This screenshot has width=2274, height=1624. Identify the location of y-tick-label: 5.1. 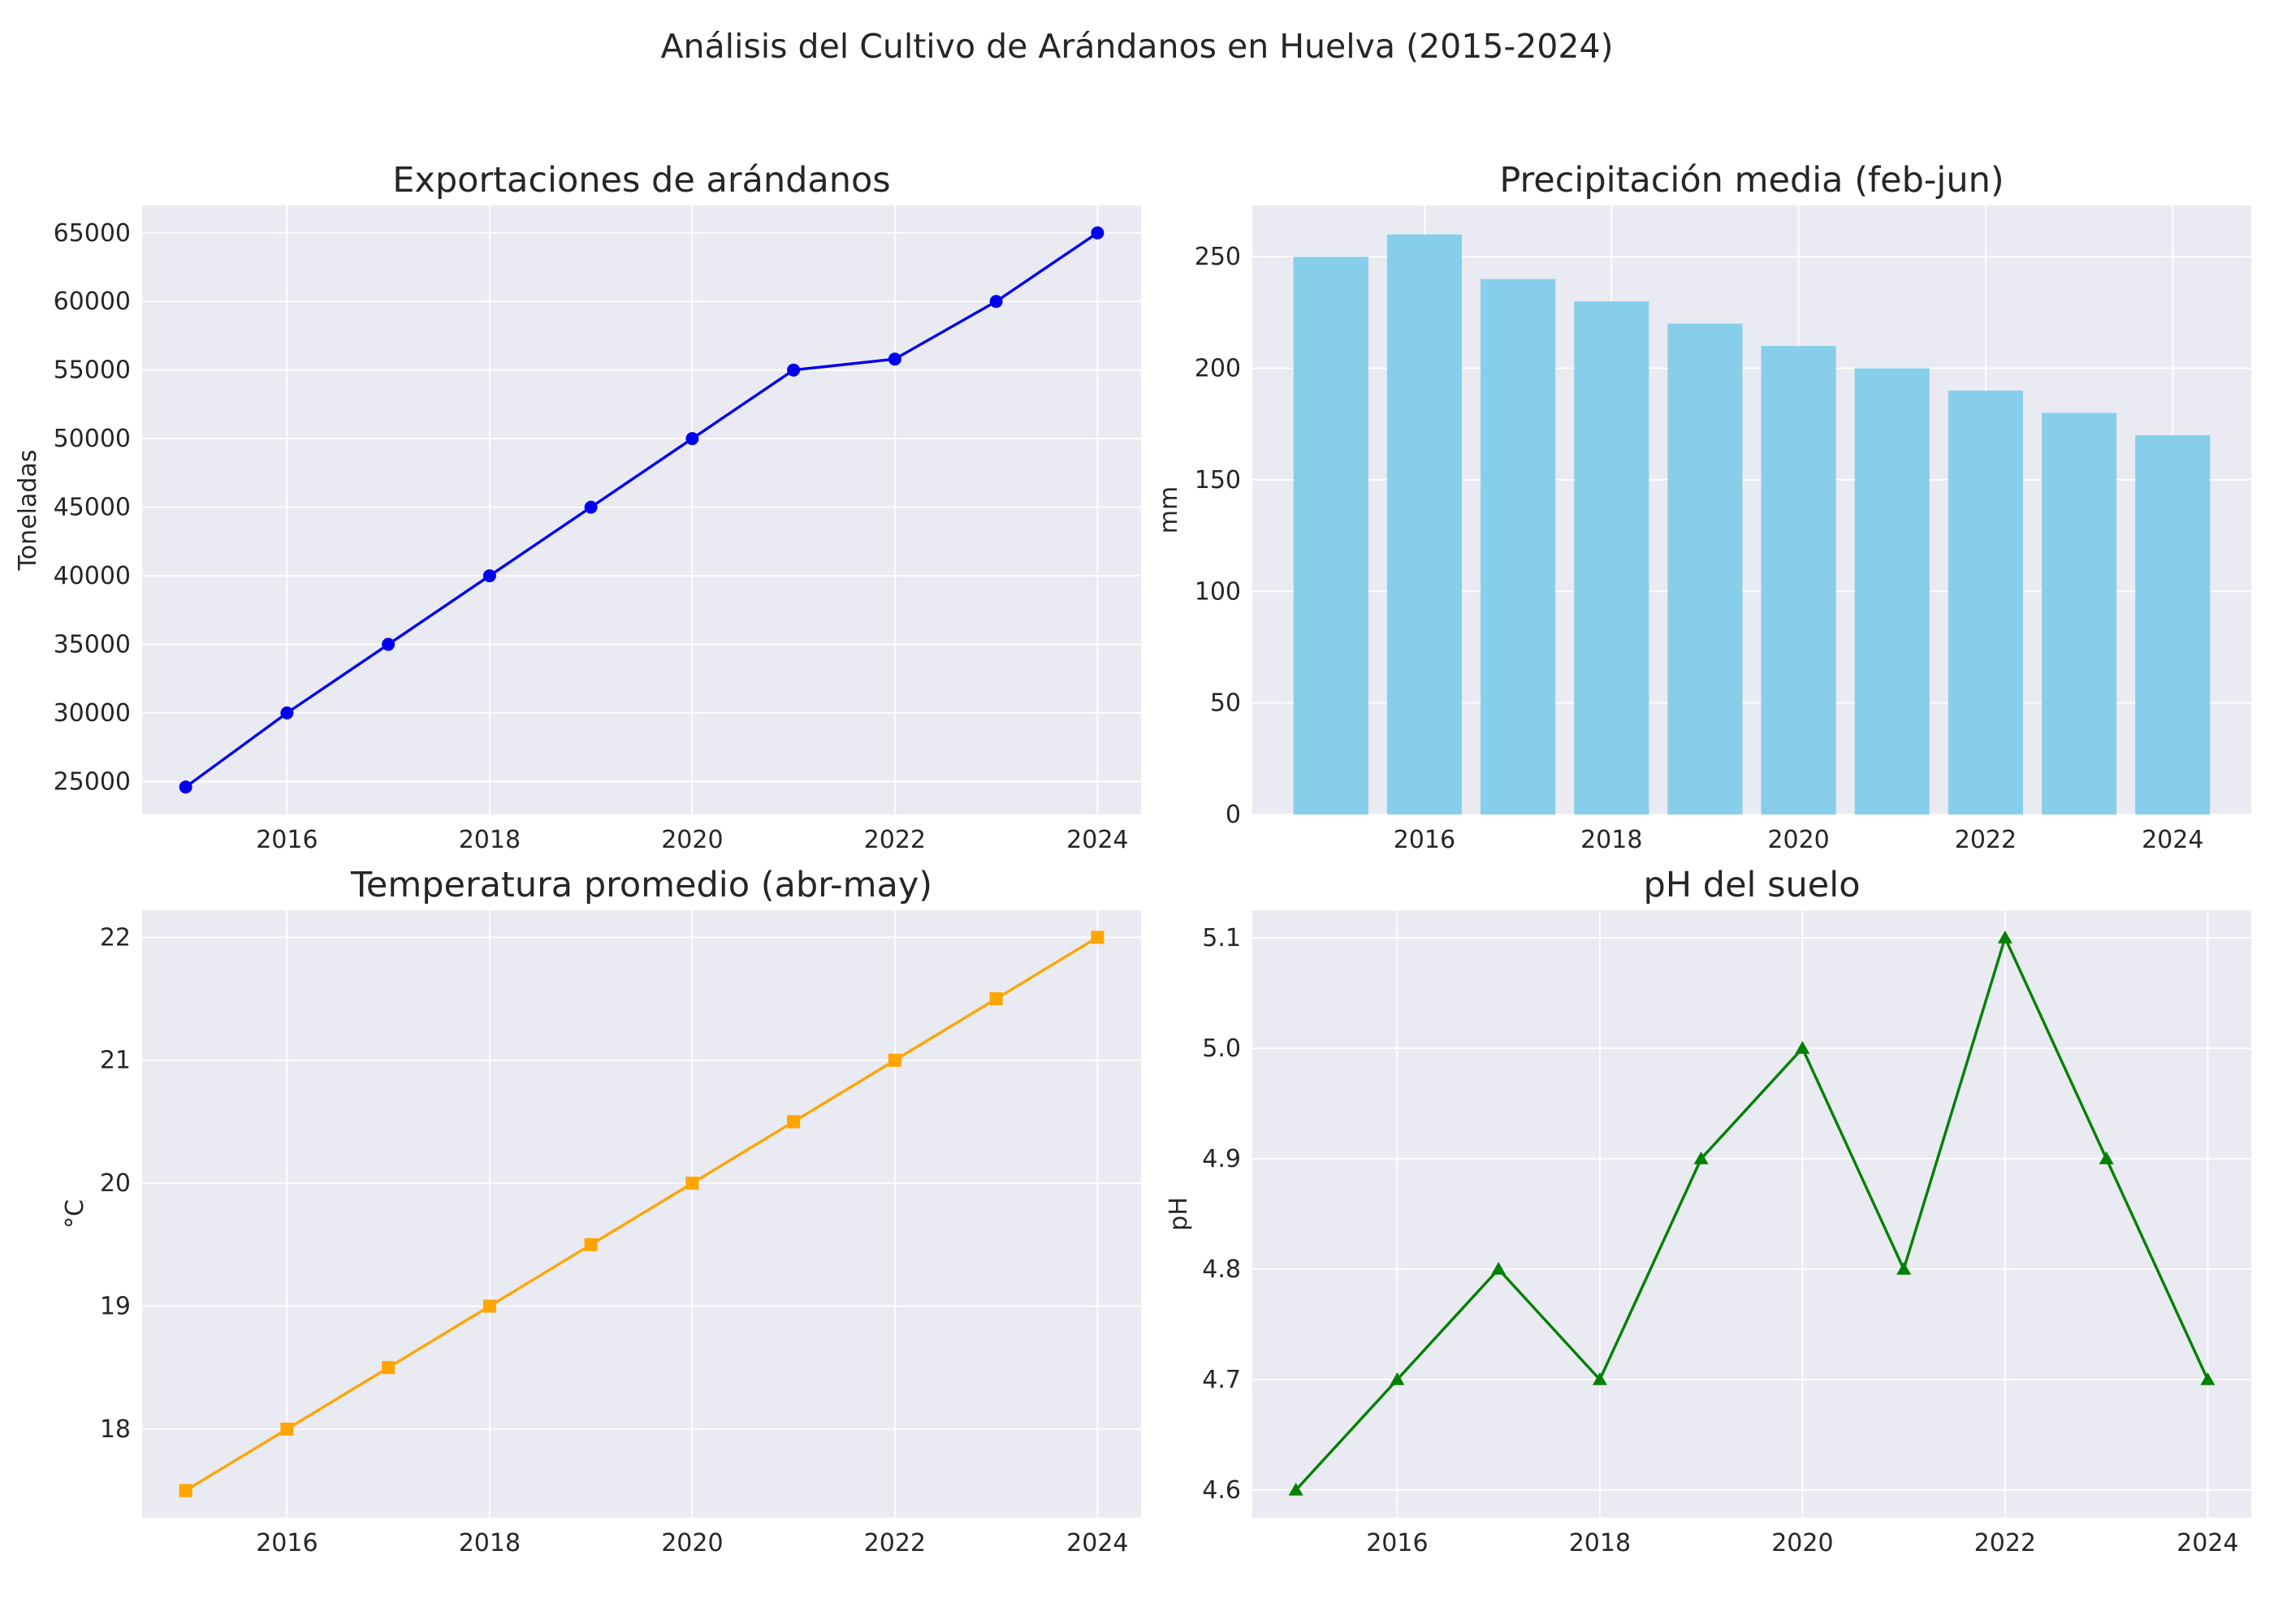
(1222, 938).